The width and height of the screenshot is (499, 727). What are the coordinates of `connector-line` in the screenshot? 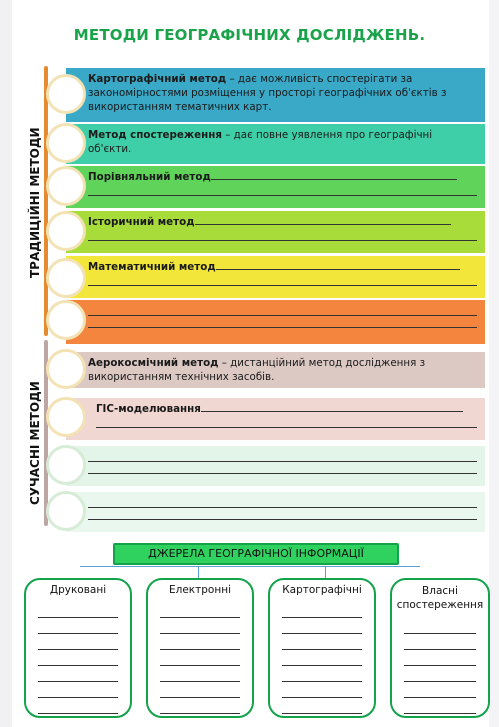 It's located at (250, 566).